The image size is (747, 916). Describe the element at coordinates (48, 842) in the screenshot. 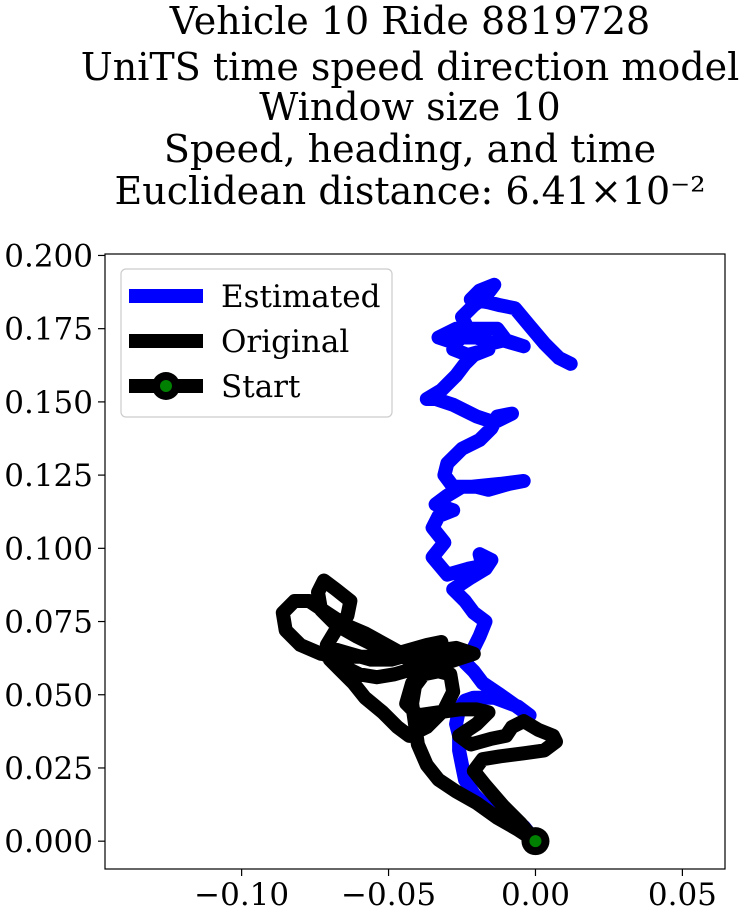

I see `y-tick-label: 0.000` at that location.